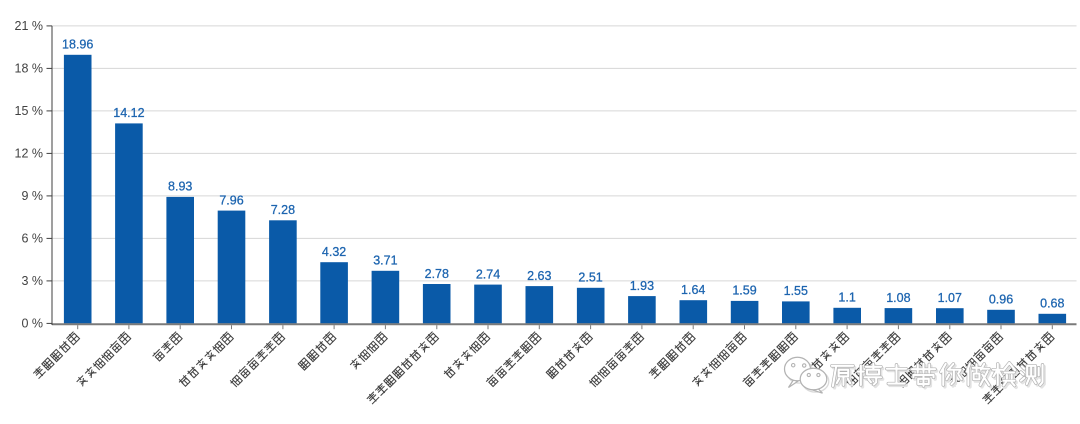  What do you see at coordinates (846, 298) in the screenshot?
I see `svg-text: 1.1` at bounding box center [846, 298].